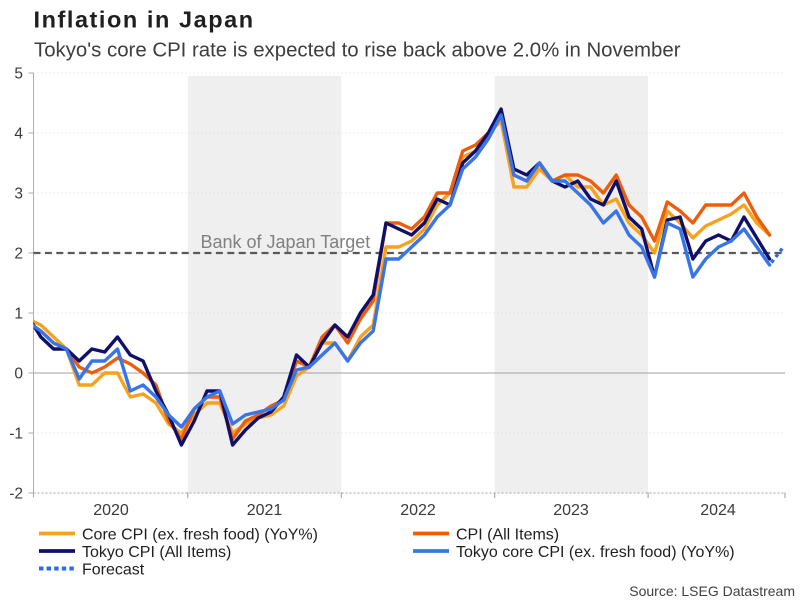 The image size is (801, 606). Describe the element at coordinates (418, 510) in the screenshot. I see `svg-text: 2022` at that location.